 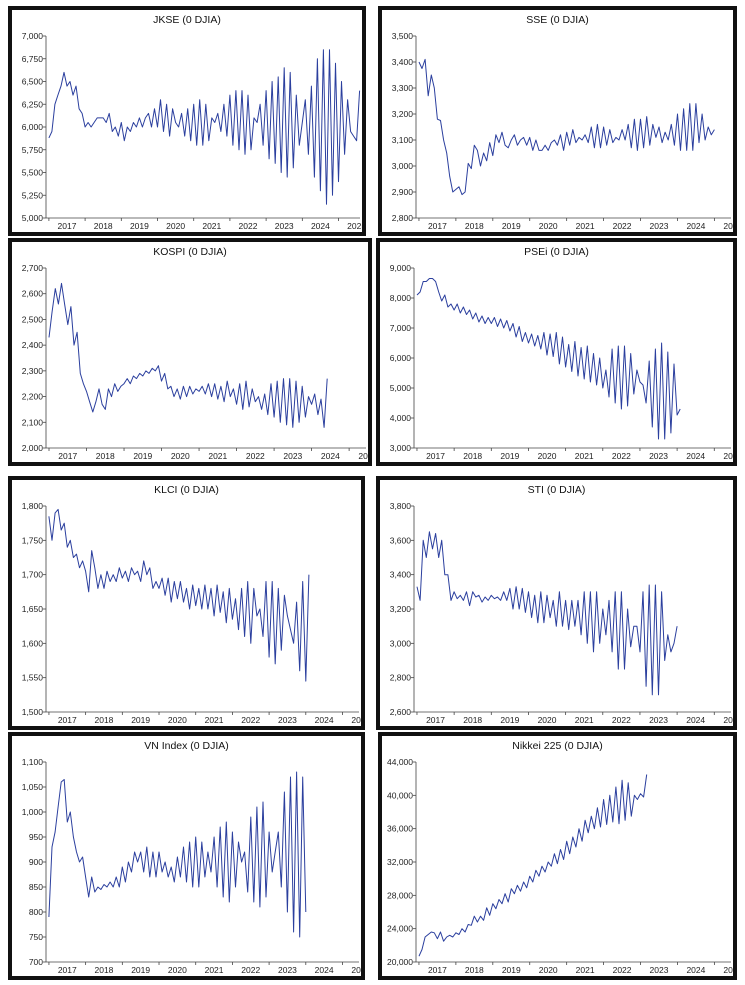 What do you see at coordinates (33, 173) in the screenshot?
I see `y-tick-label: 5,500` at bounding box center [33, 173].